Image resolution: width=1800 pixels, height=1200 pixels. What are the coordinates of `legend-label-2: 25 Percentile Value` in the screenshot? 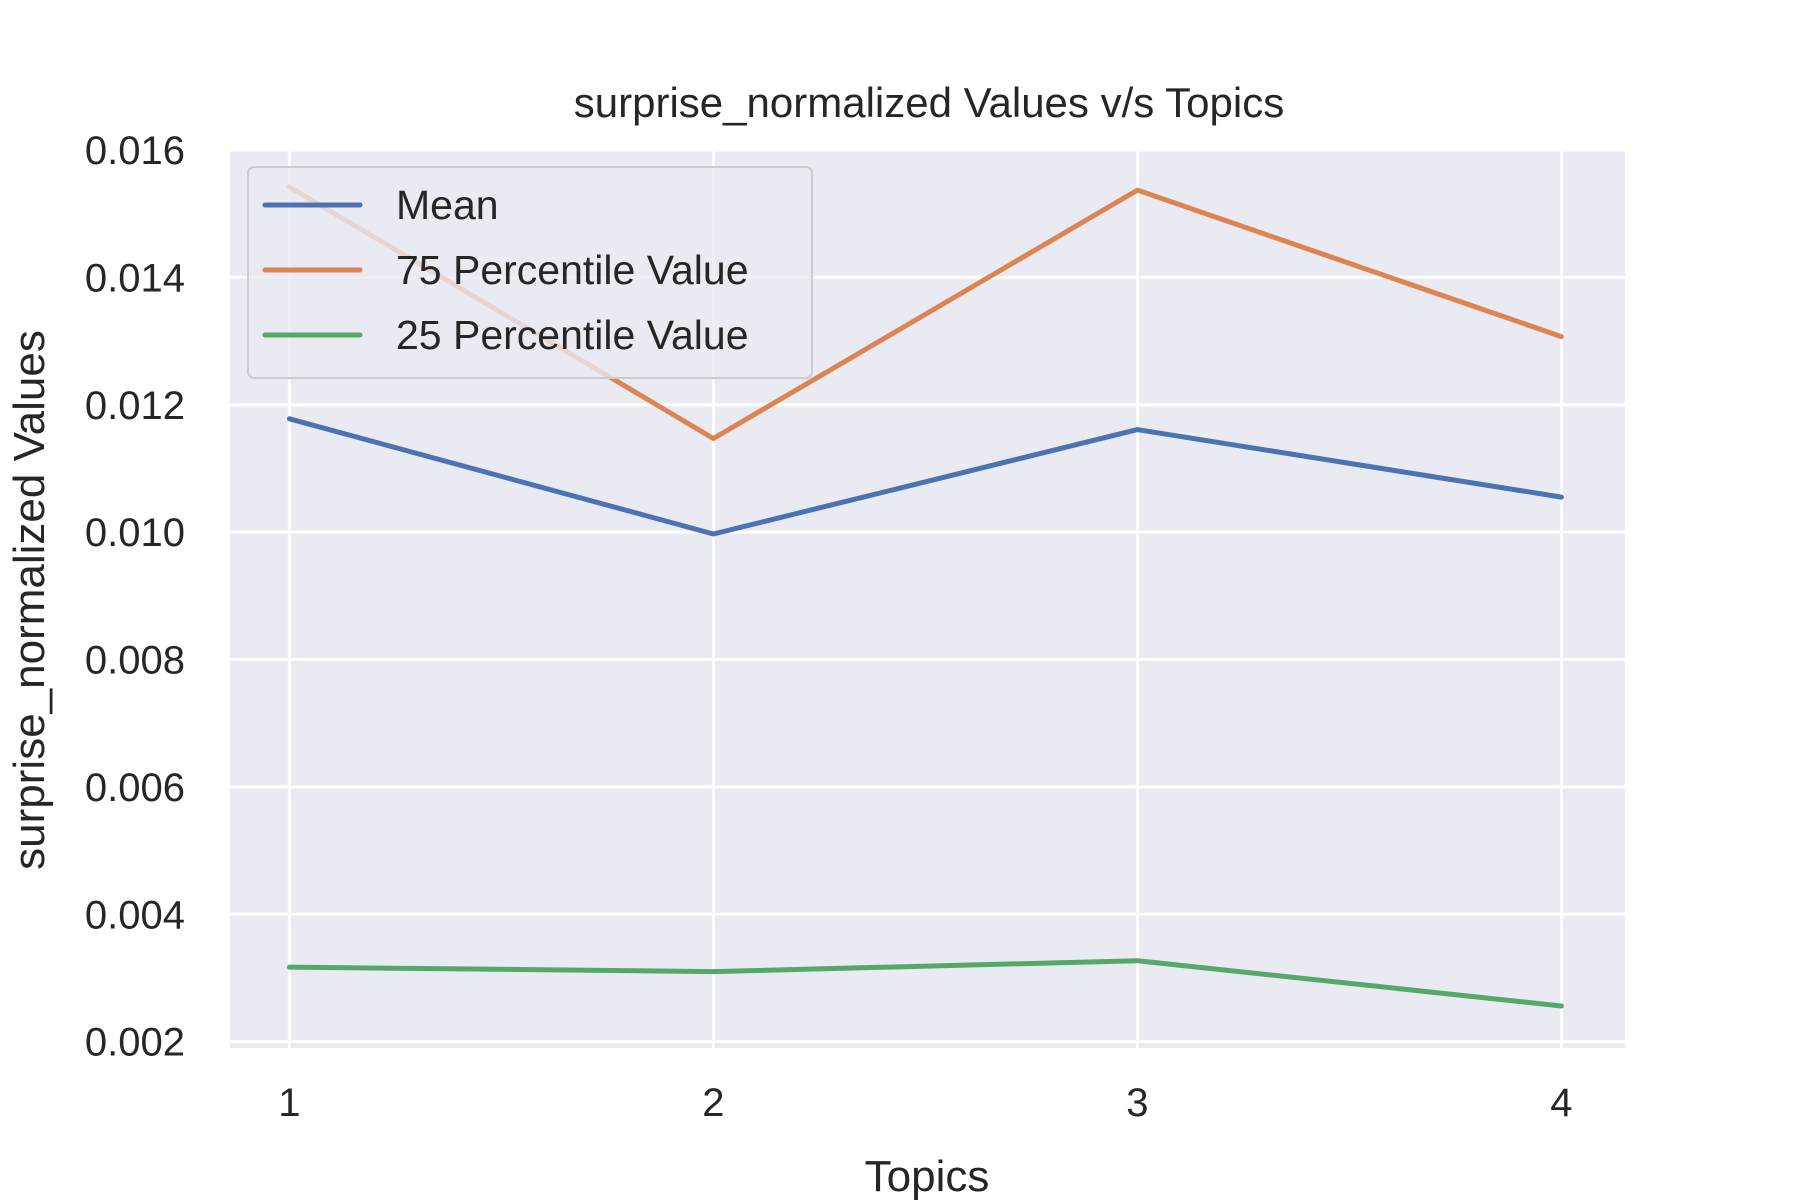 It's located at (572, 335).